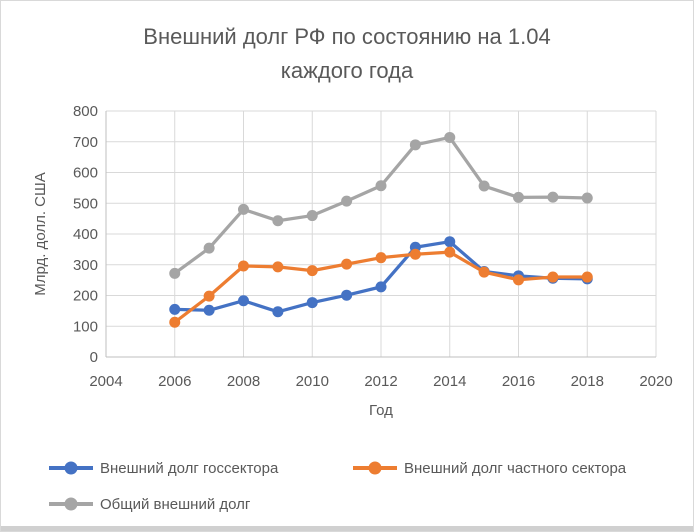 This screenshot has height=532, width=694. Describe the element at coordinates (347, 70) in the screenshot. I see `chart-title-line2: каждого года` at that location.